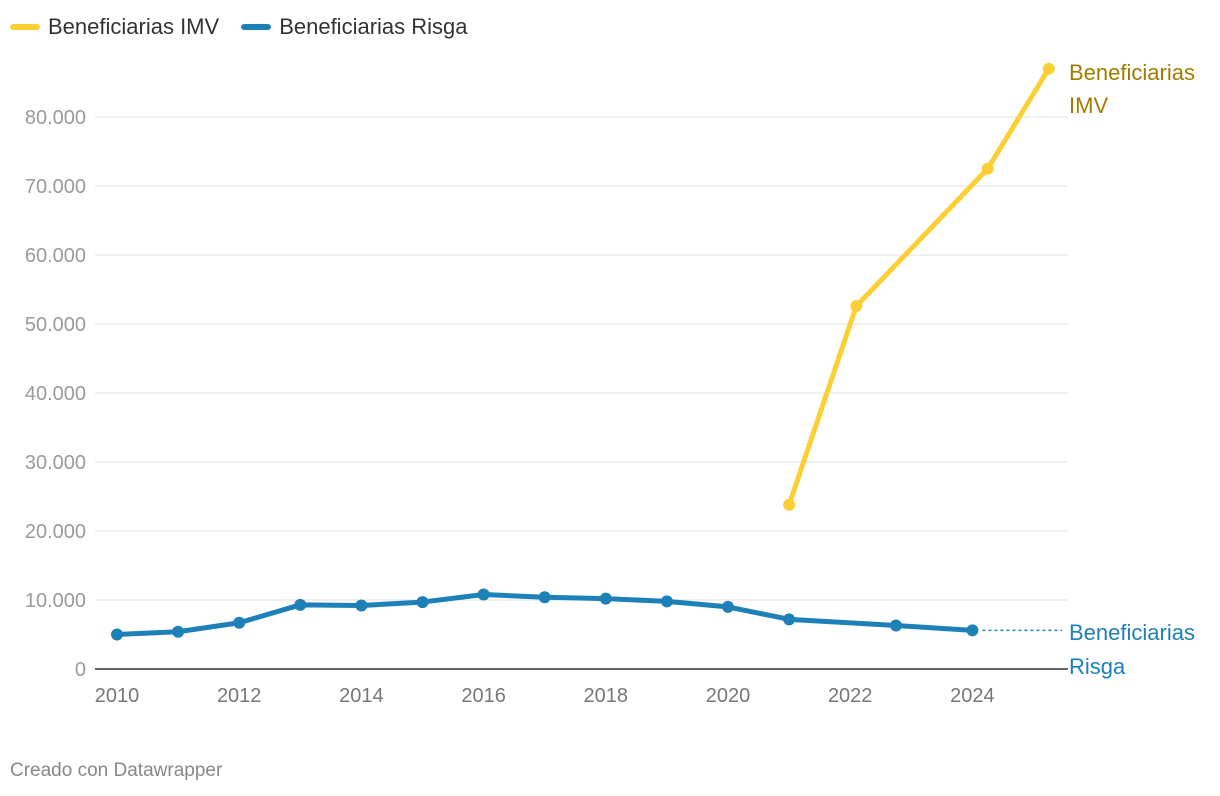  Describe the element at coordinates (728, 696) in the screenshot. I see `x-tick-label: 2020` at that location.